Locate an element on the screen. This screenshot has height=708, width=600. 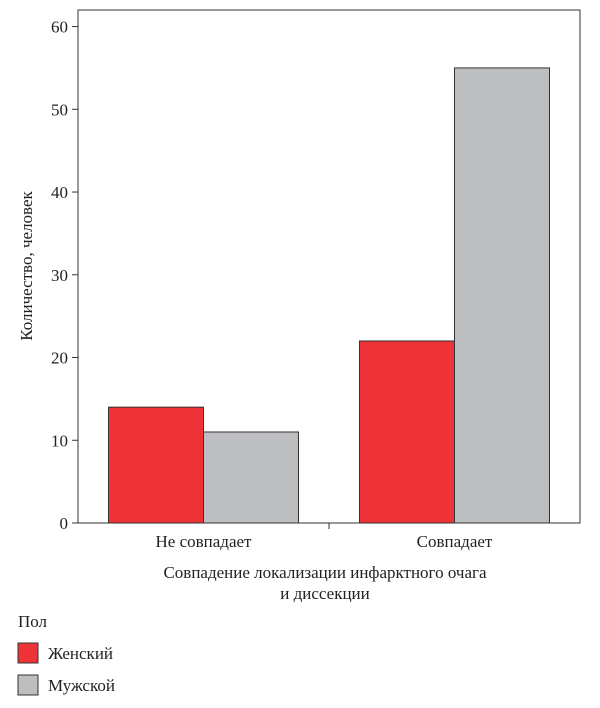
y-axis: 0 10 20 30 40 50 60 is located at coordinates (64, 275).